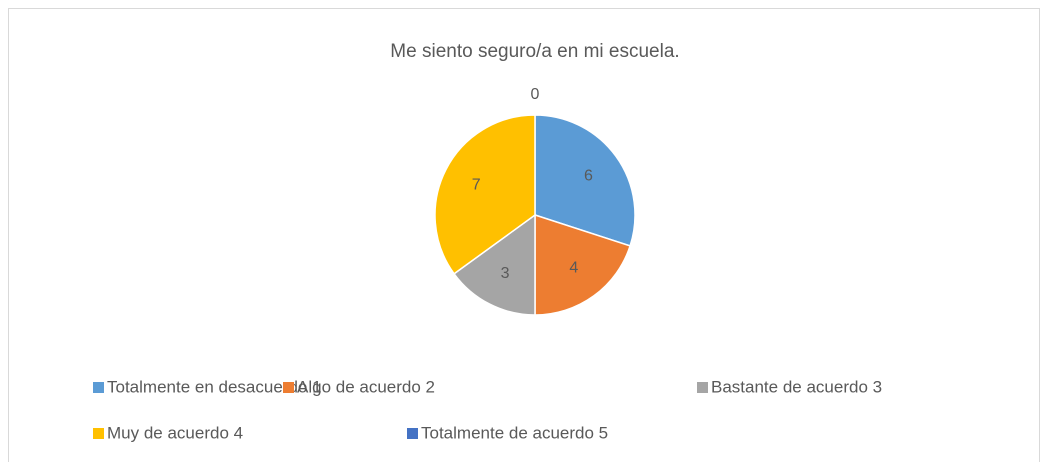  What do you see at coordinates (796, 386) in the screenshot?
I see `legend-label: Bastante de acuerdo 3` at bounding box center [796, 386].